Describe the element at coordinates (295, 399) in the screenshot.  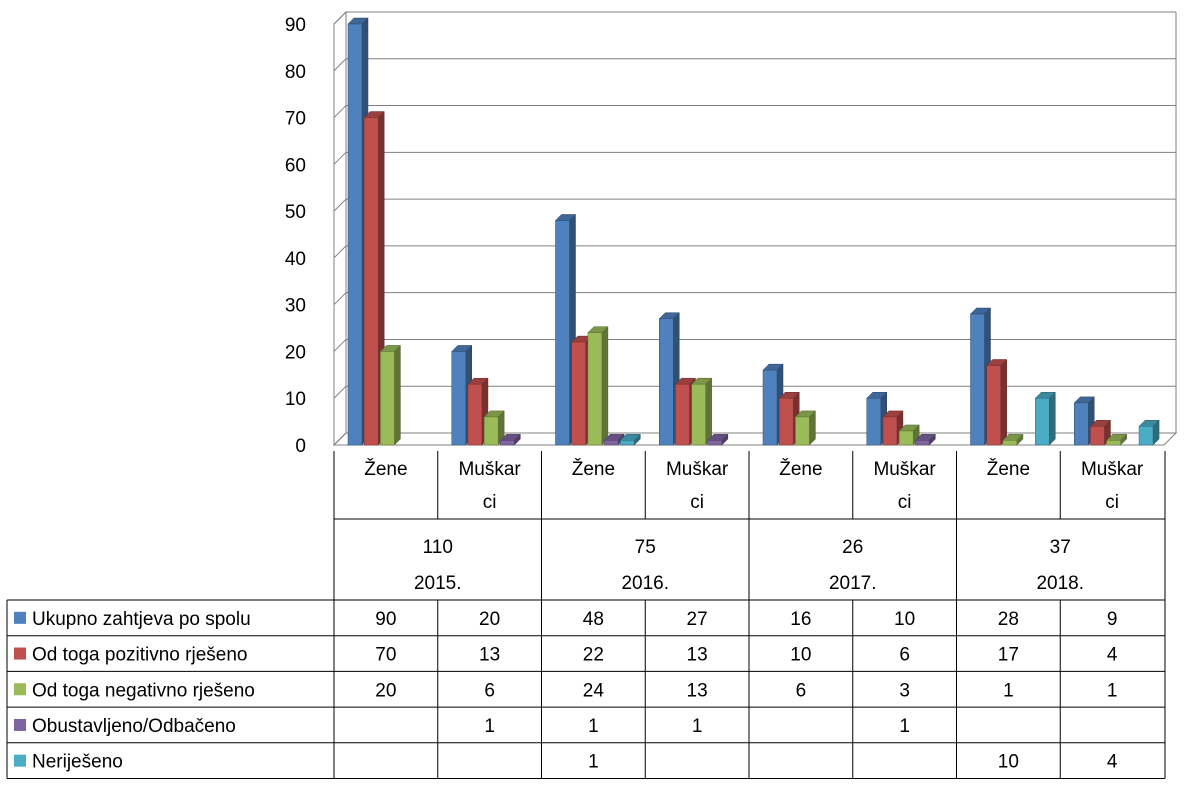
I see `y-tick-label: 10` at that location.